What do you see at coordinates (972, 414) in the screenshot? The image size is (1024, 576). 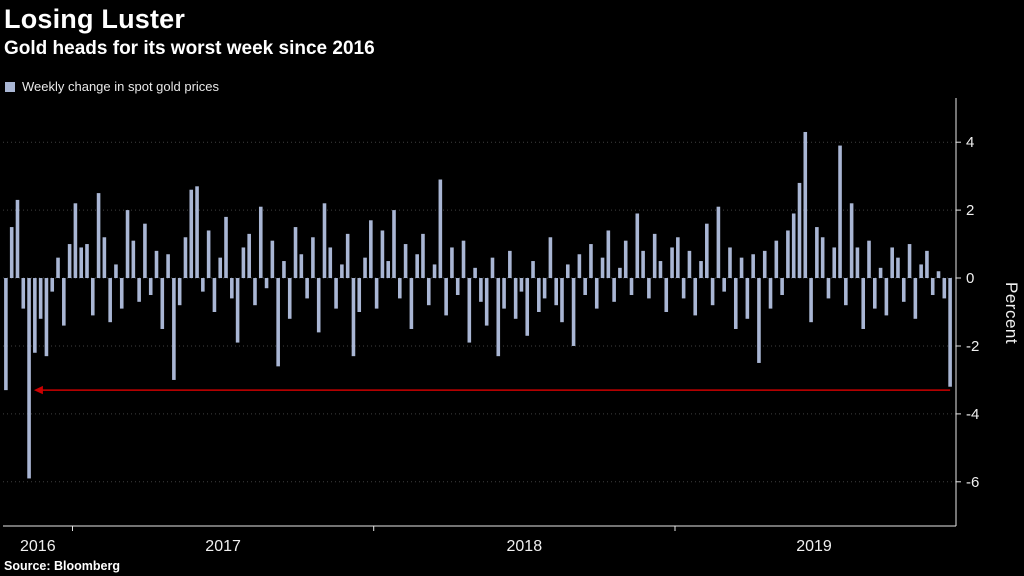 I see `svg-text: -4` at bounding box center [972, 414].